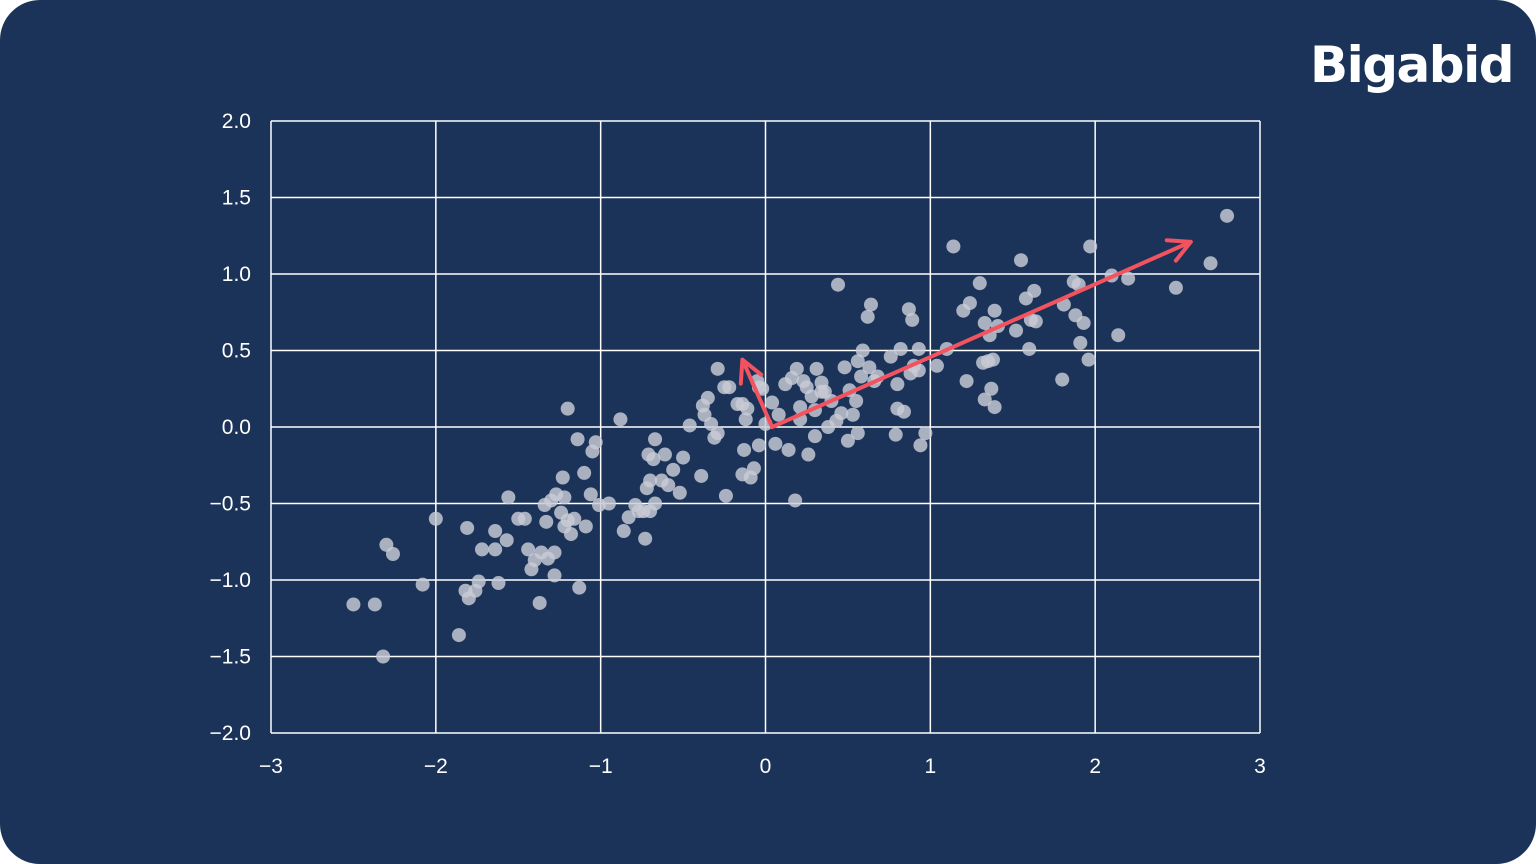 This screenshot has width=1536, height=864. Describe the element at coordinates (236, 274) in the screenshot. I see `y-tick-label: 1.0` at that location.